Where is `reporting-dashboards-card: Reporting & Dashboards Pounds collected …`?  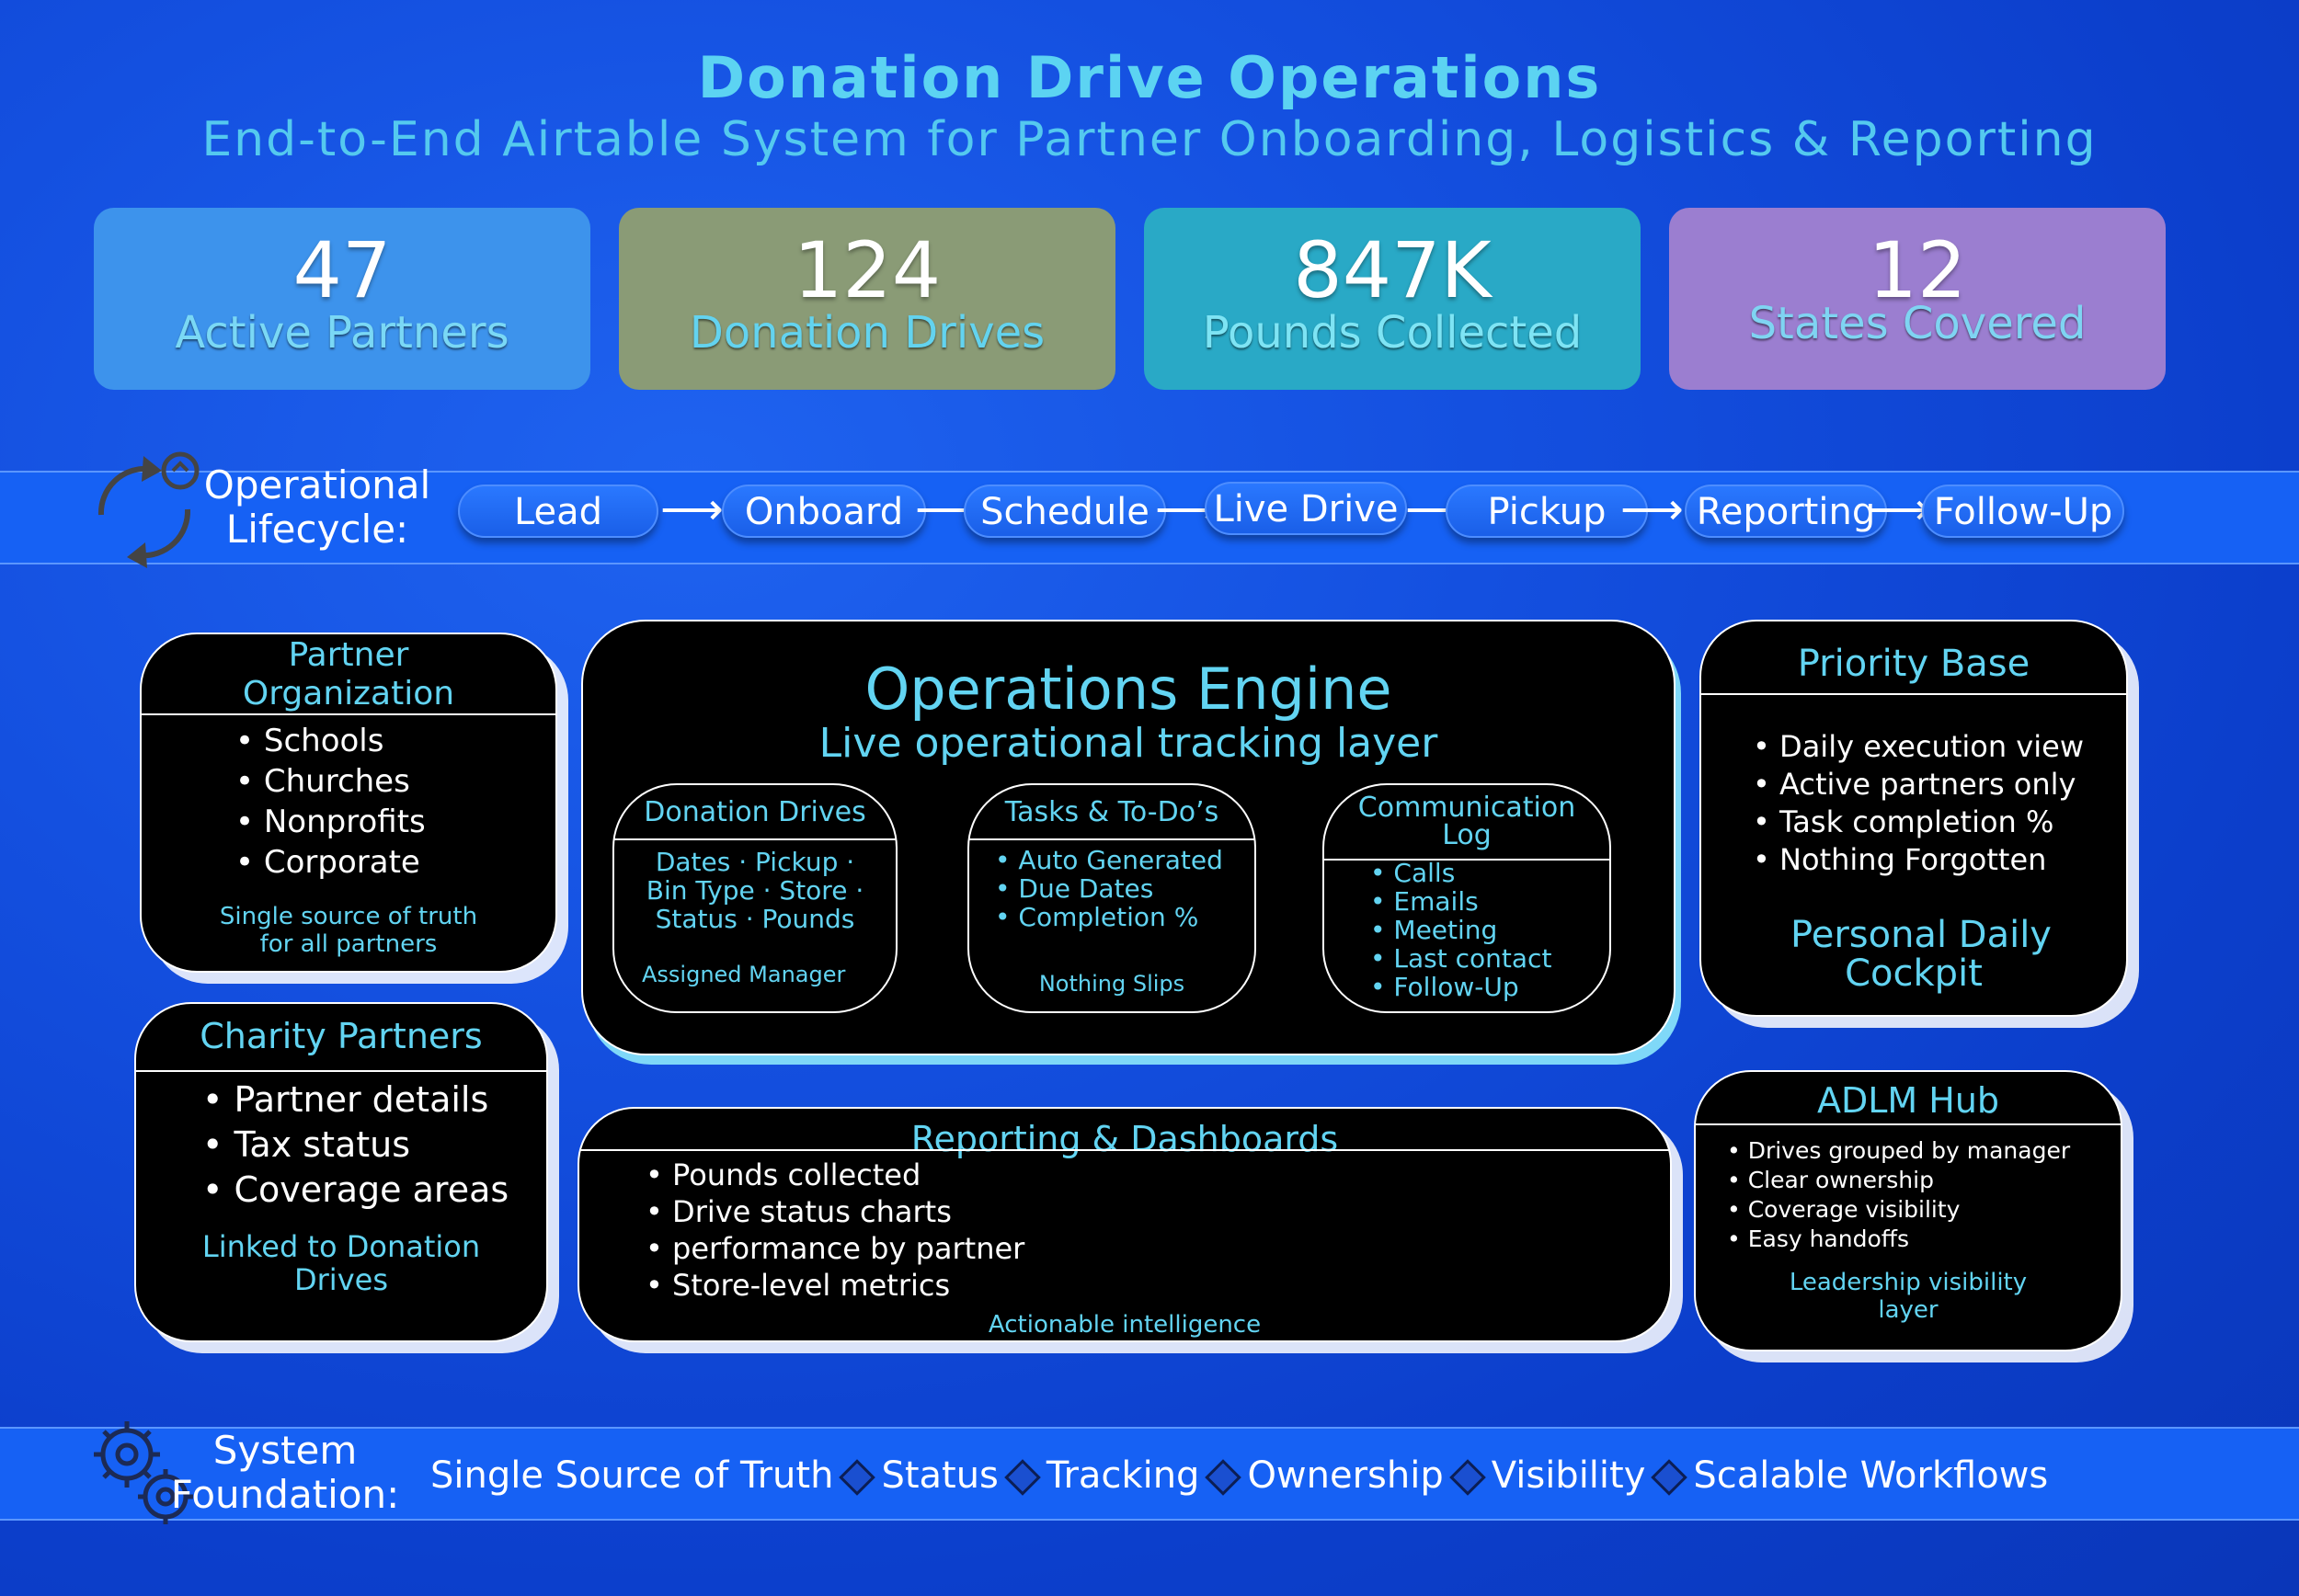
reporting-dashboards-card: Reporting & Dashboards Pounds collected … is located at coordinates (1125, 1224).